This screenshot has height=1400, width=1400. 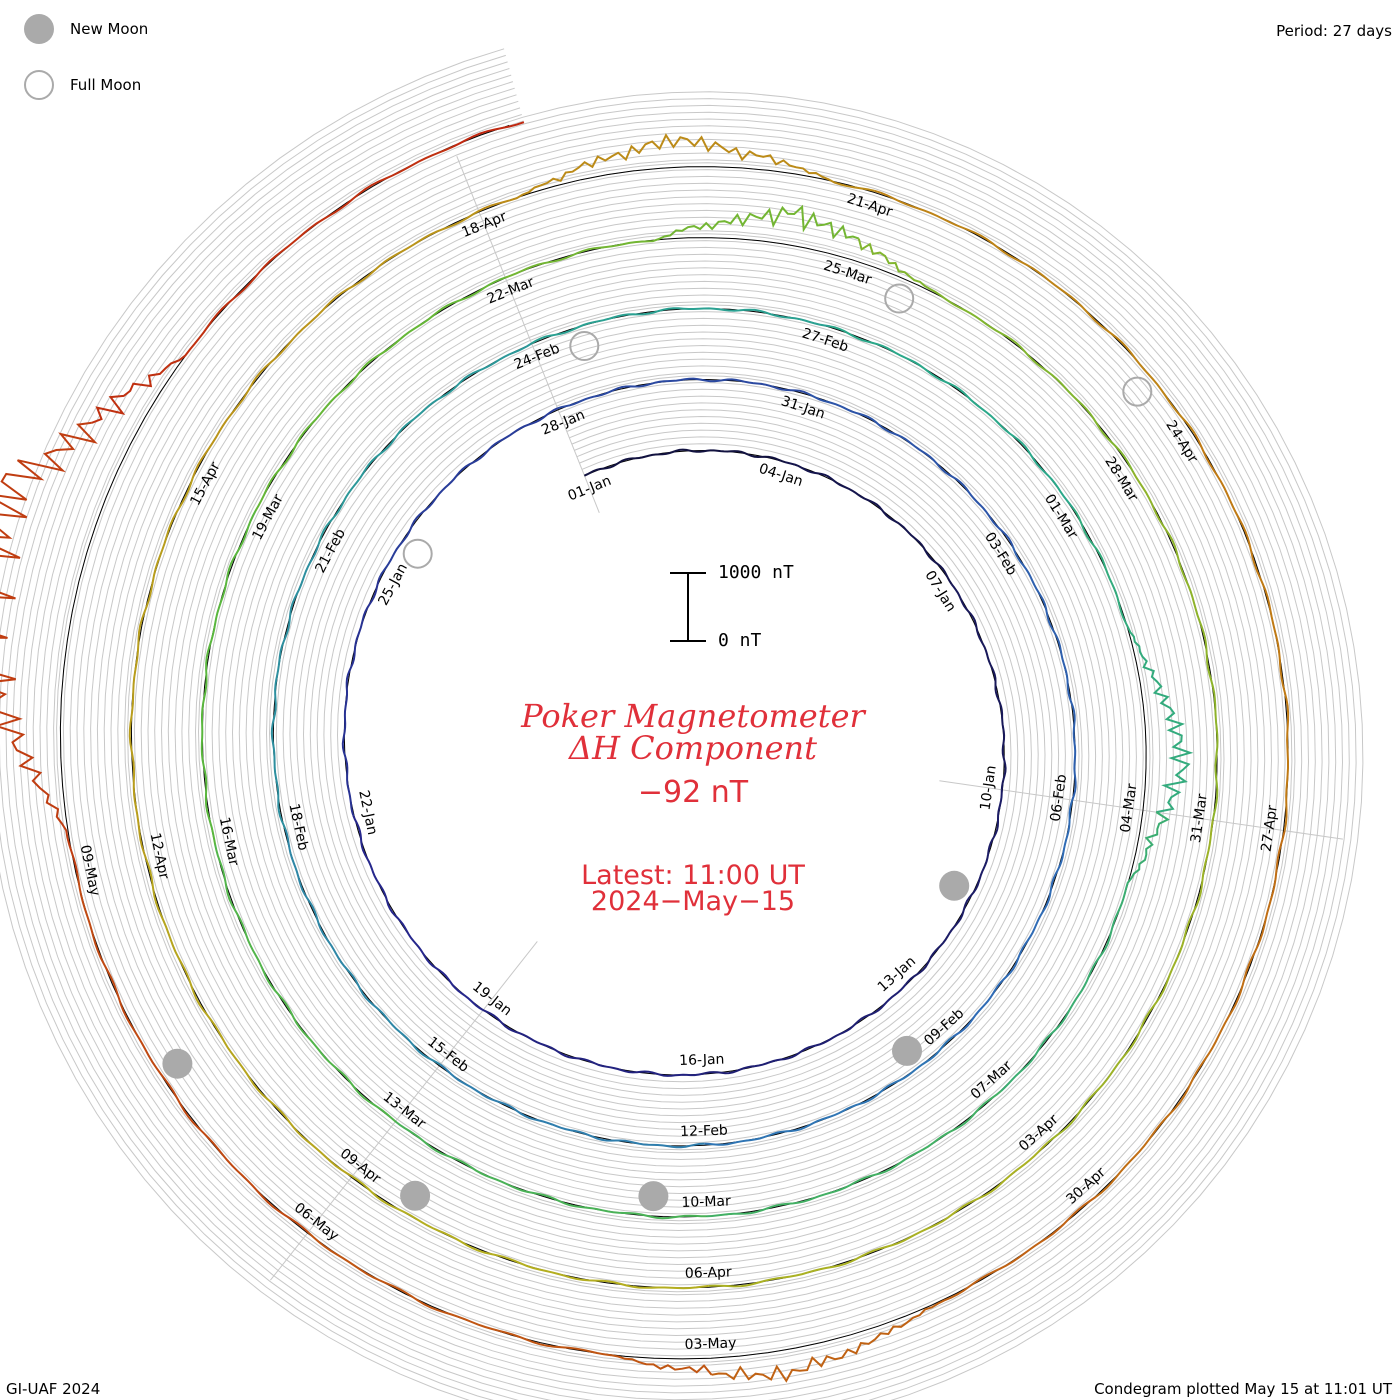 I want to click on scale-bottom-label: 0 nT, so click(x=740, y=640).